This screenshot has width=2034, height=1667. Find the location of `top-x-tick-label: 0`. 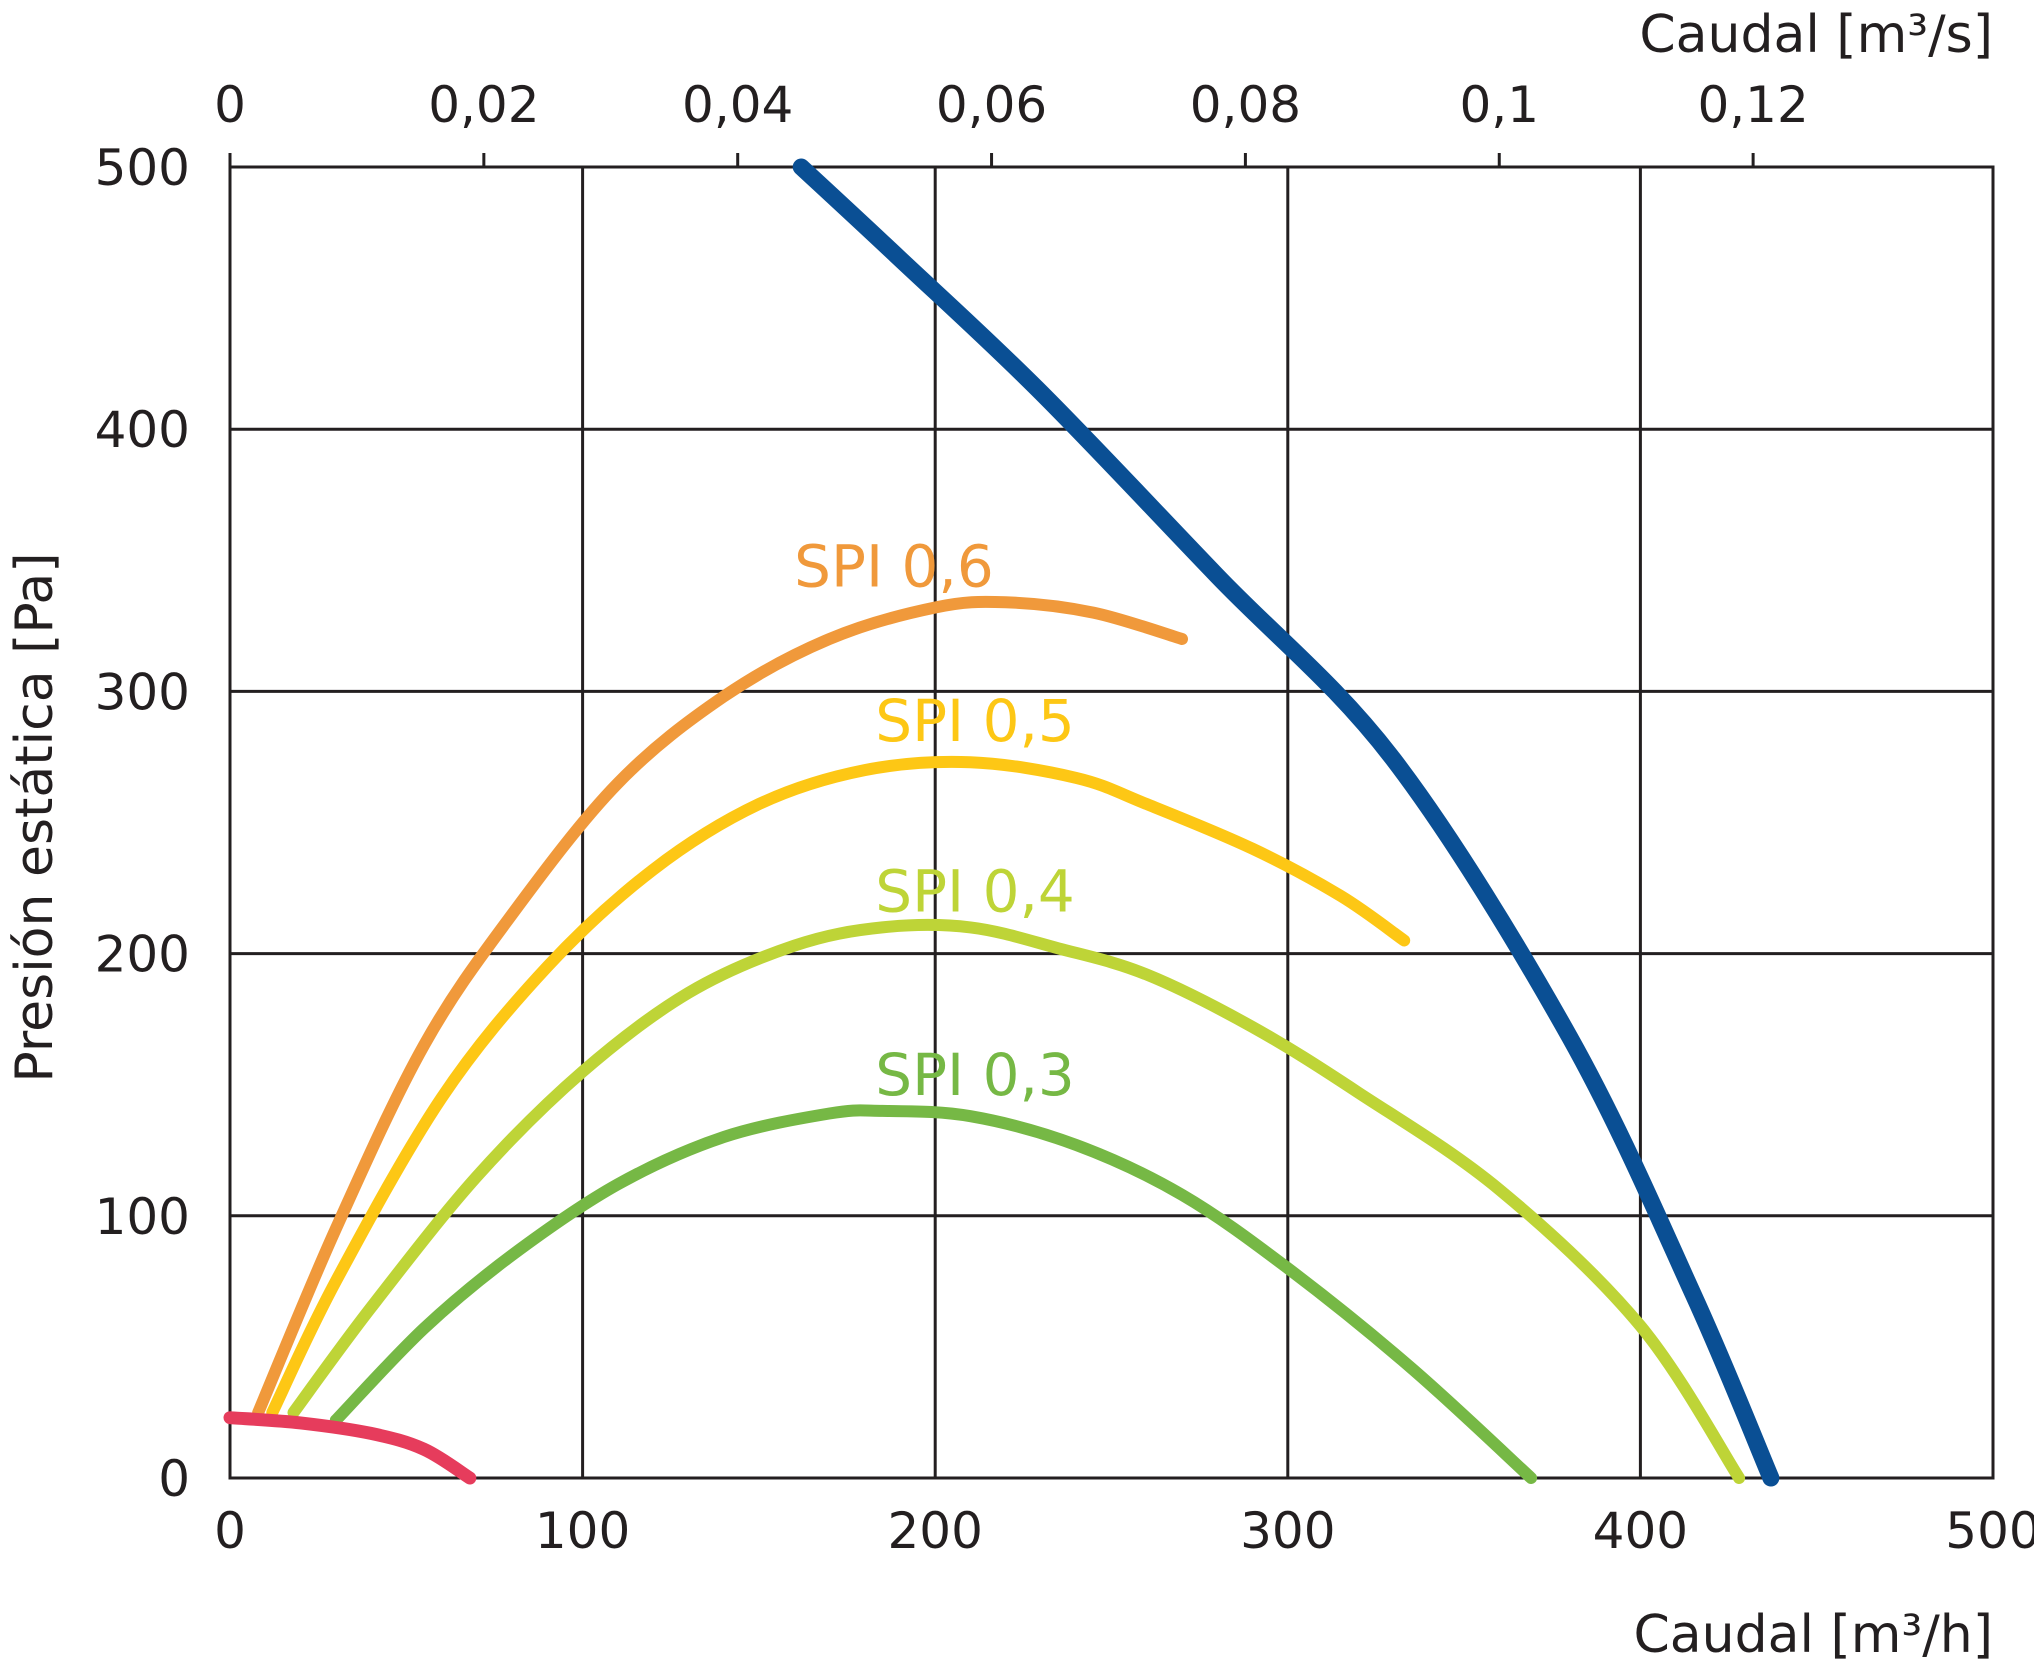

top-x-tick-label: 0 is located at coordinates (230, 105).